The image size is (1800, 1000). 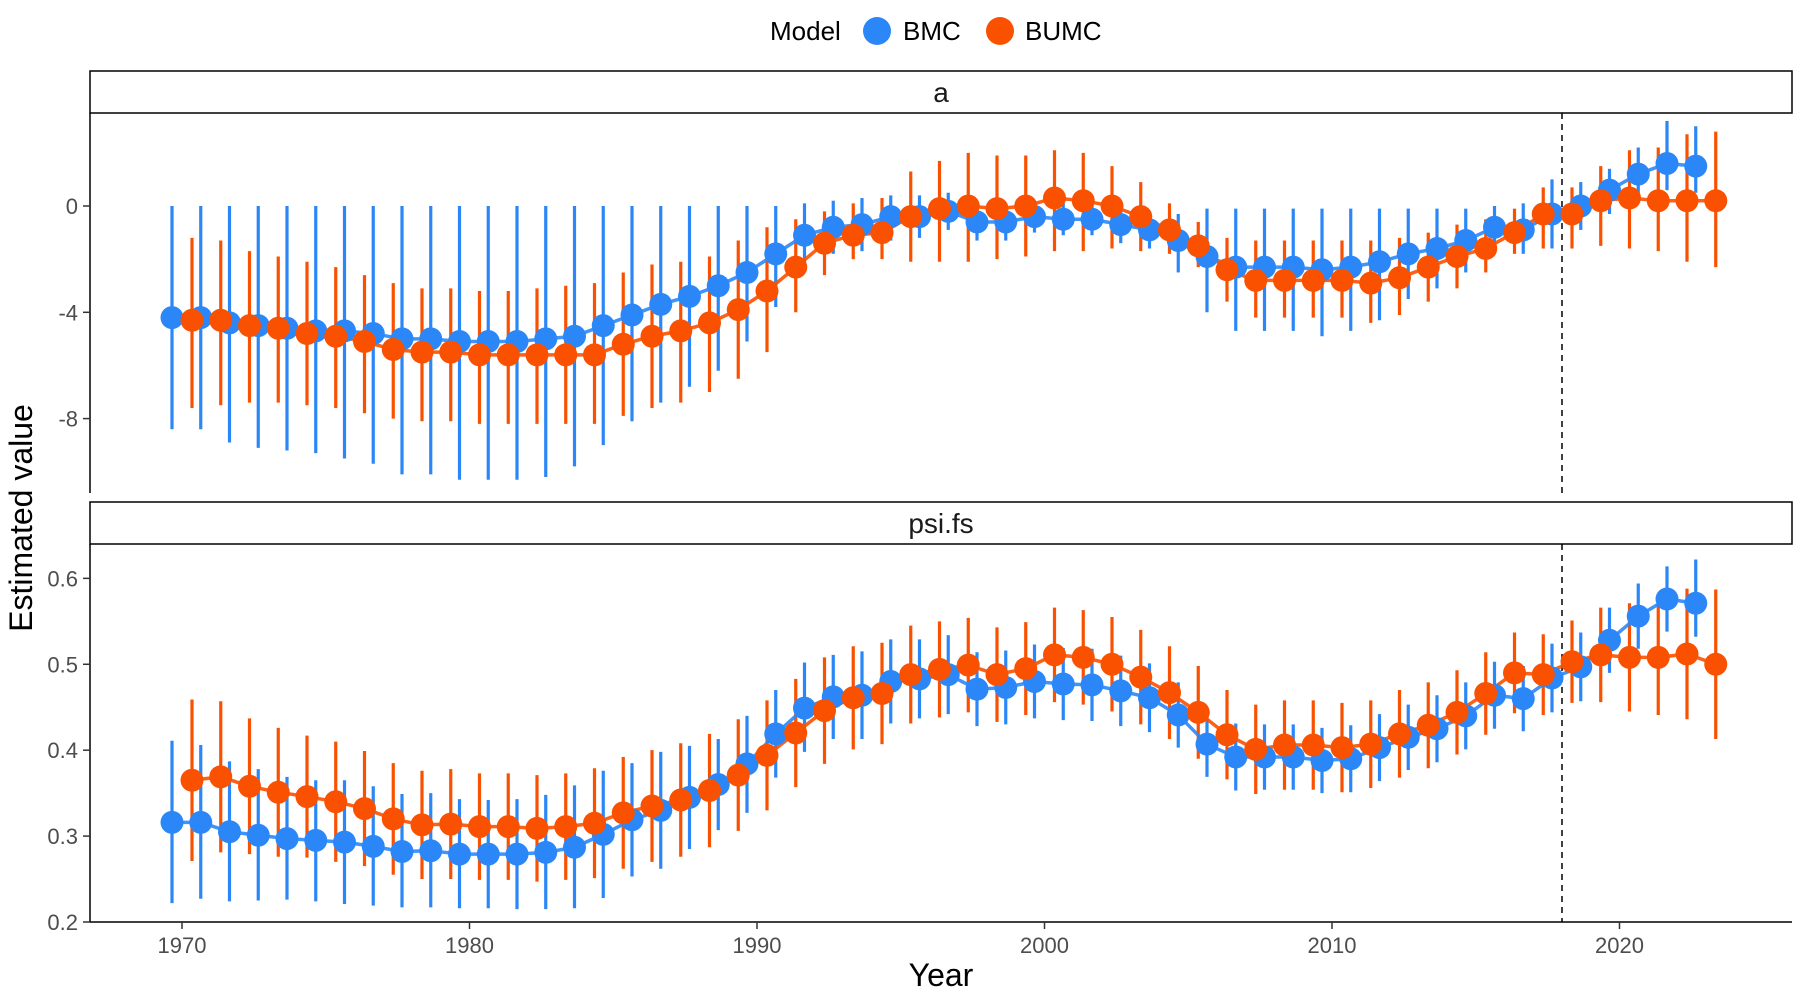 What do you see at coordinates (74, 313) in the screenshot?
I see `panel-a-y-ticks: 0 -4 -8` at bounding box center [74, 313].